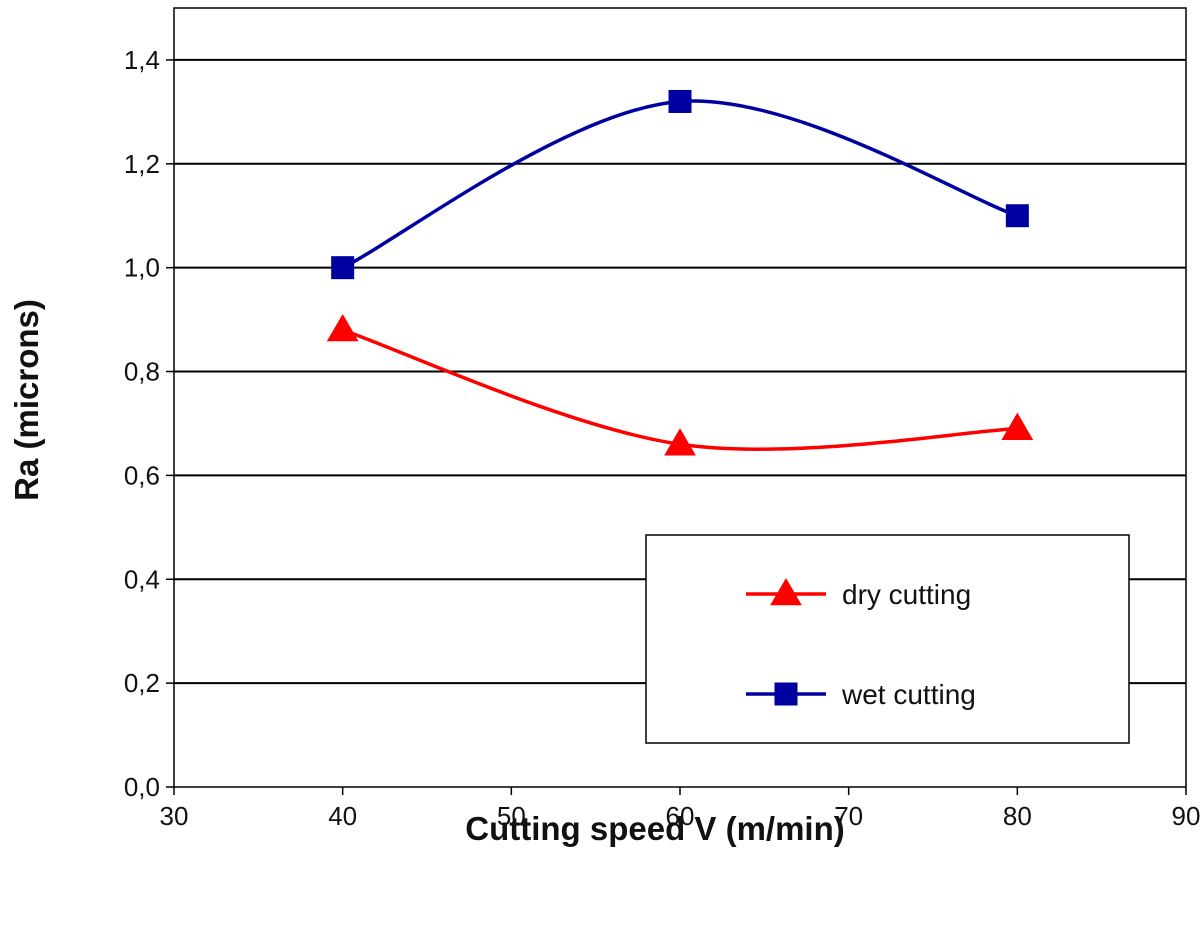  What do you see at coordinates (786, 694) in the screenshot?
I see `wet-cutting-legend-marker` at bounding box center [786, 694].